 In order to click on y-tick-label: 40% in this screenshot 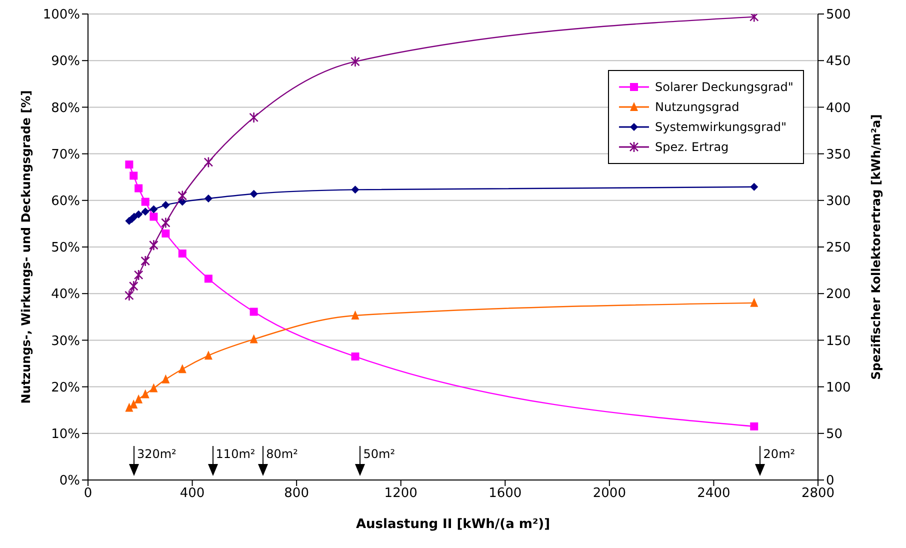, I will do `click(65, 294)`.